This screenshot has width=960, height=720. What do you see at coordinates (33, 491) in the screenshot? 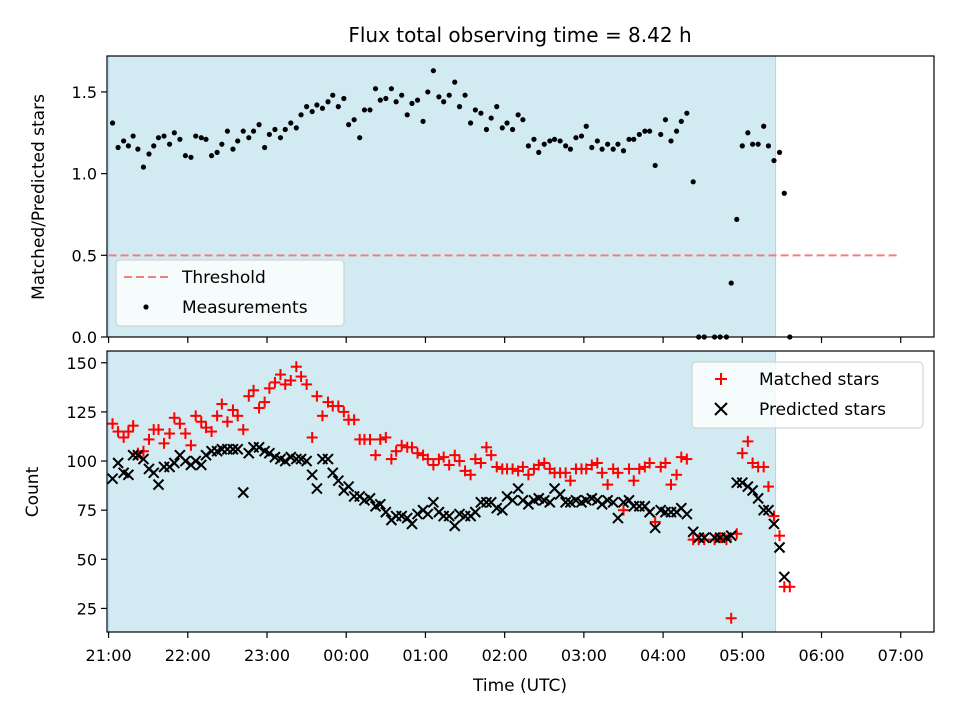
I see `bottom-y-axis-label: Count` at bounding box center [33, 491].